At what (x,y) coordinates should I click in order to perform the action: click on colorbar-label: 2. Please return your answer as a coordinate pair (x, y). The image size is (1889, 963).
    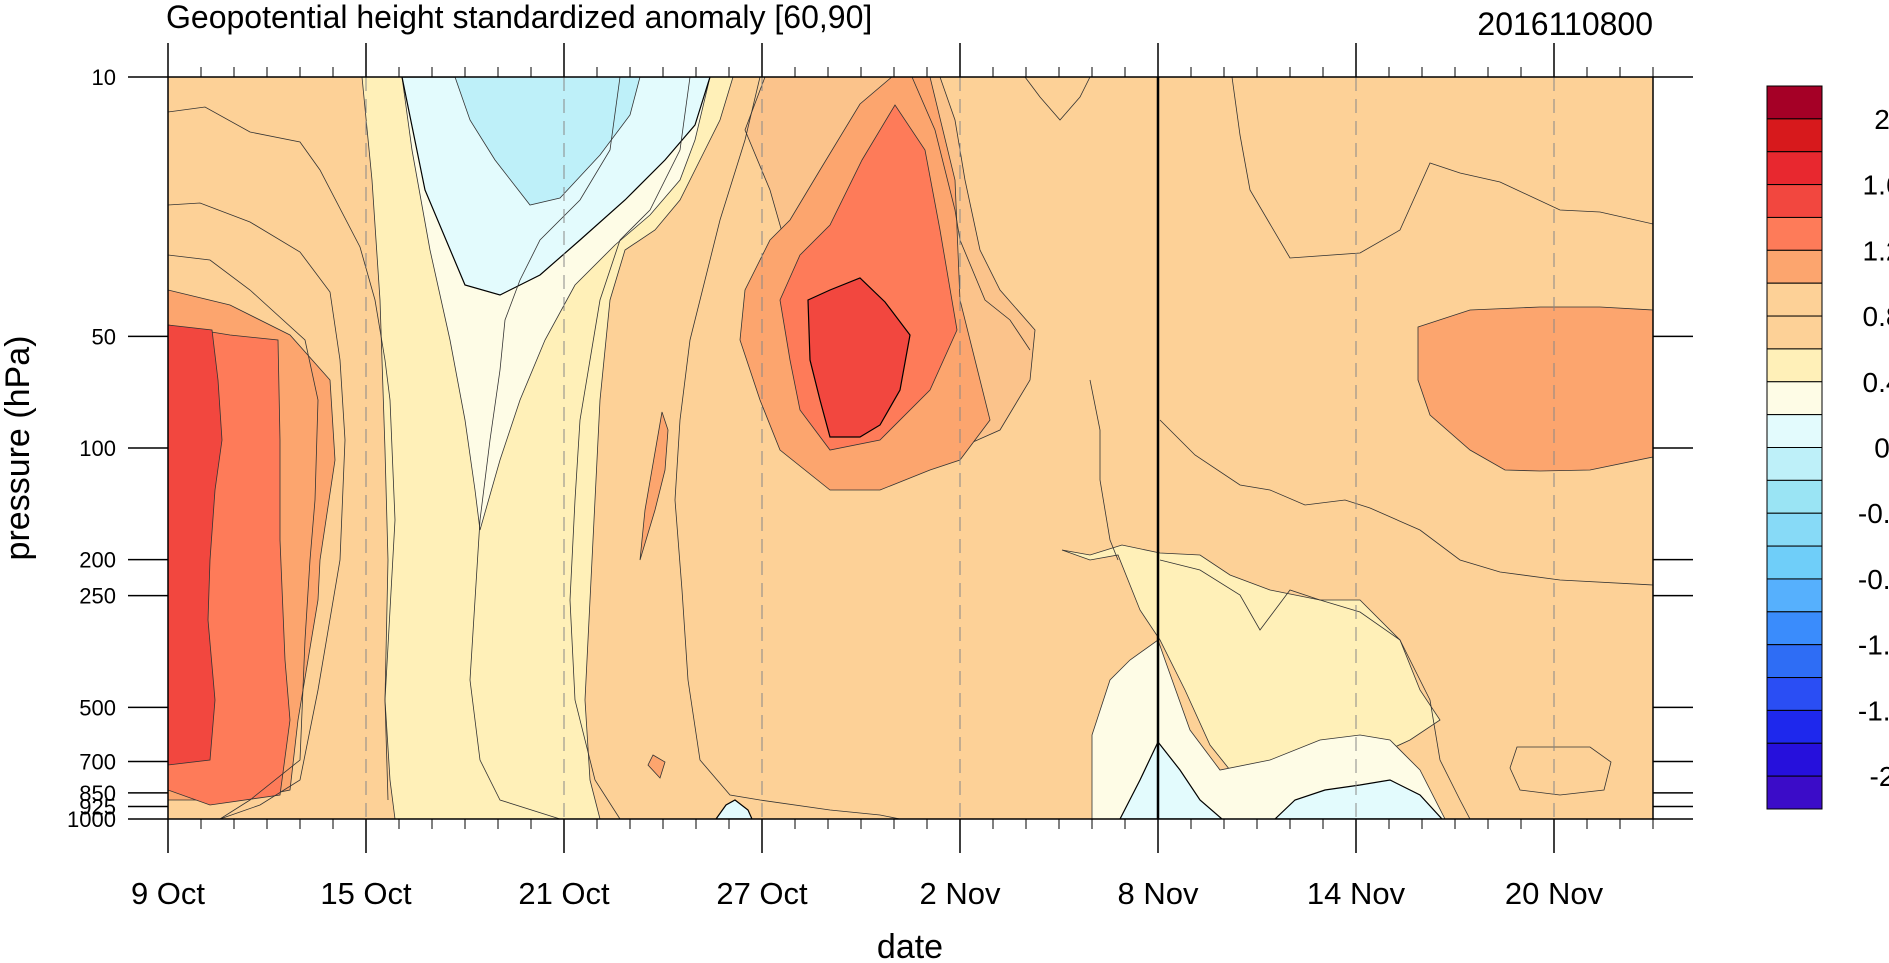
    Looking at the image, I should click on (1881, 119).